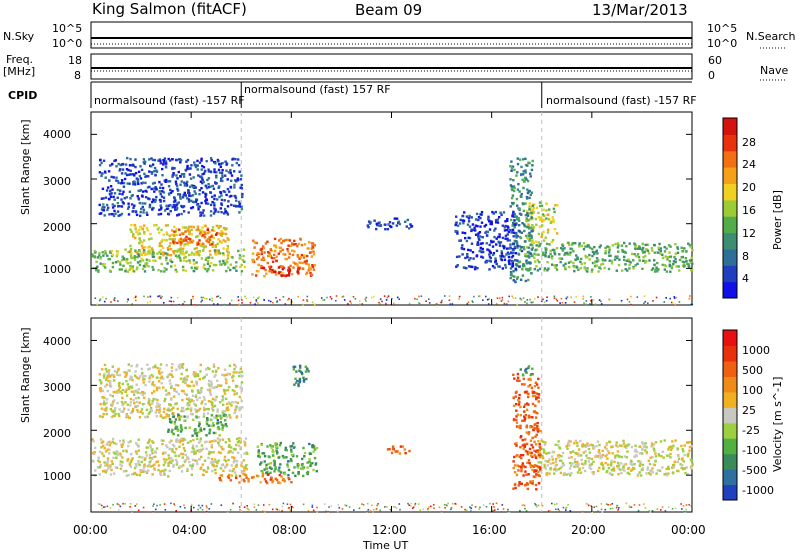 The height and width of the screenshot is (554, 800). I want to click on nave-tick-bottom: 0, so click(711, 75).